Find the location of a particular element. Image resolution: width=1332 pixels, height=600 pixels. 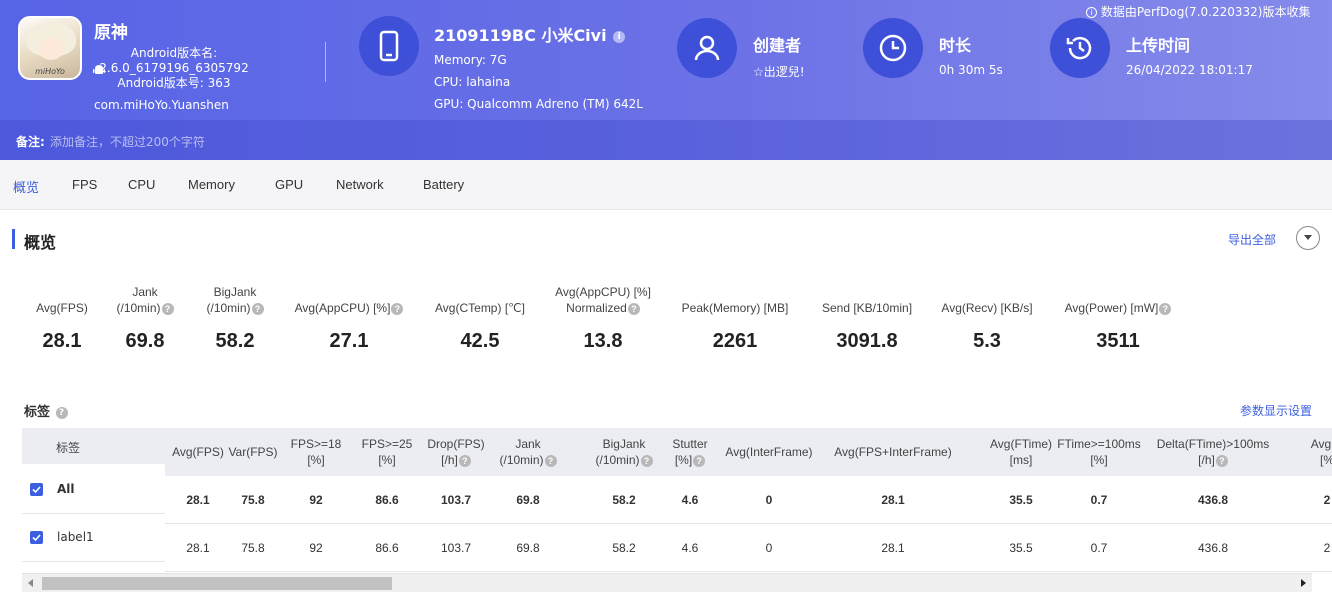

table-cell: 28.1 is located at coordinates (198, 548).